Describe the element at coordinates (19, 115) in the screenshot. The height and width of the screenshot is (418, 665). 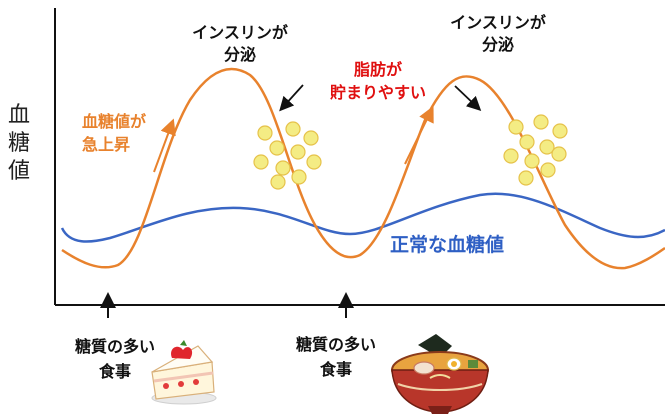
I see `y-axis-label-char-1: 血` at that location.